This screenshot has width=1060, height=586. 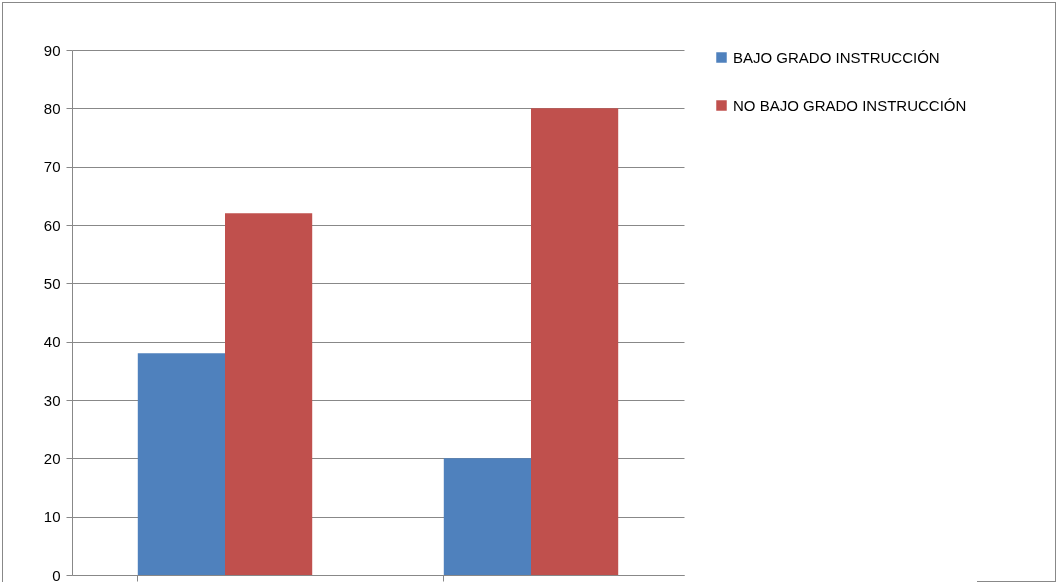 I want to click on y-tick-label: 30, so click(x=52, y=400).